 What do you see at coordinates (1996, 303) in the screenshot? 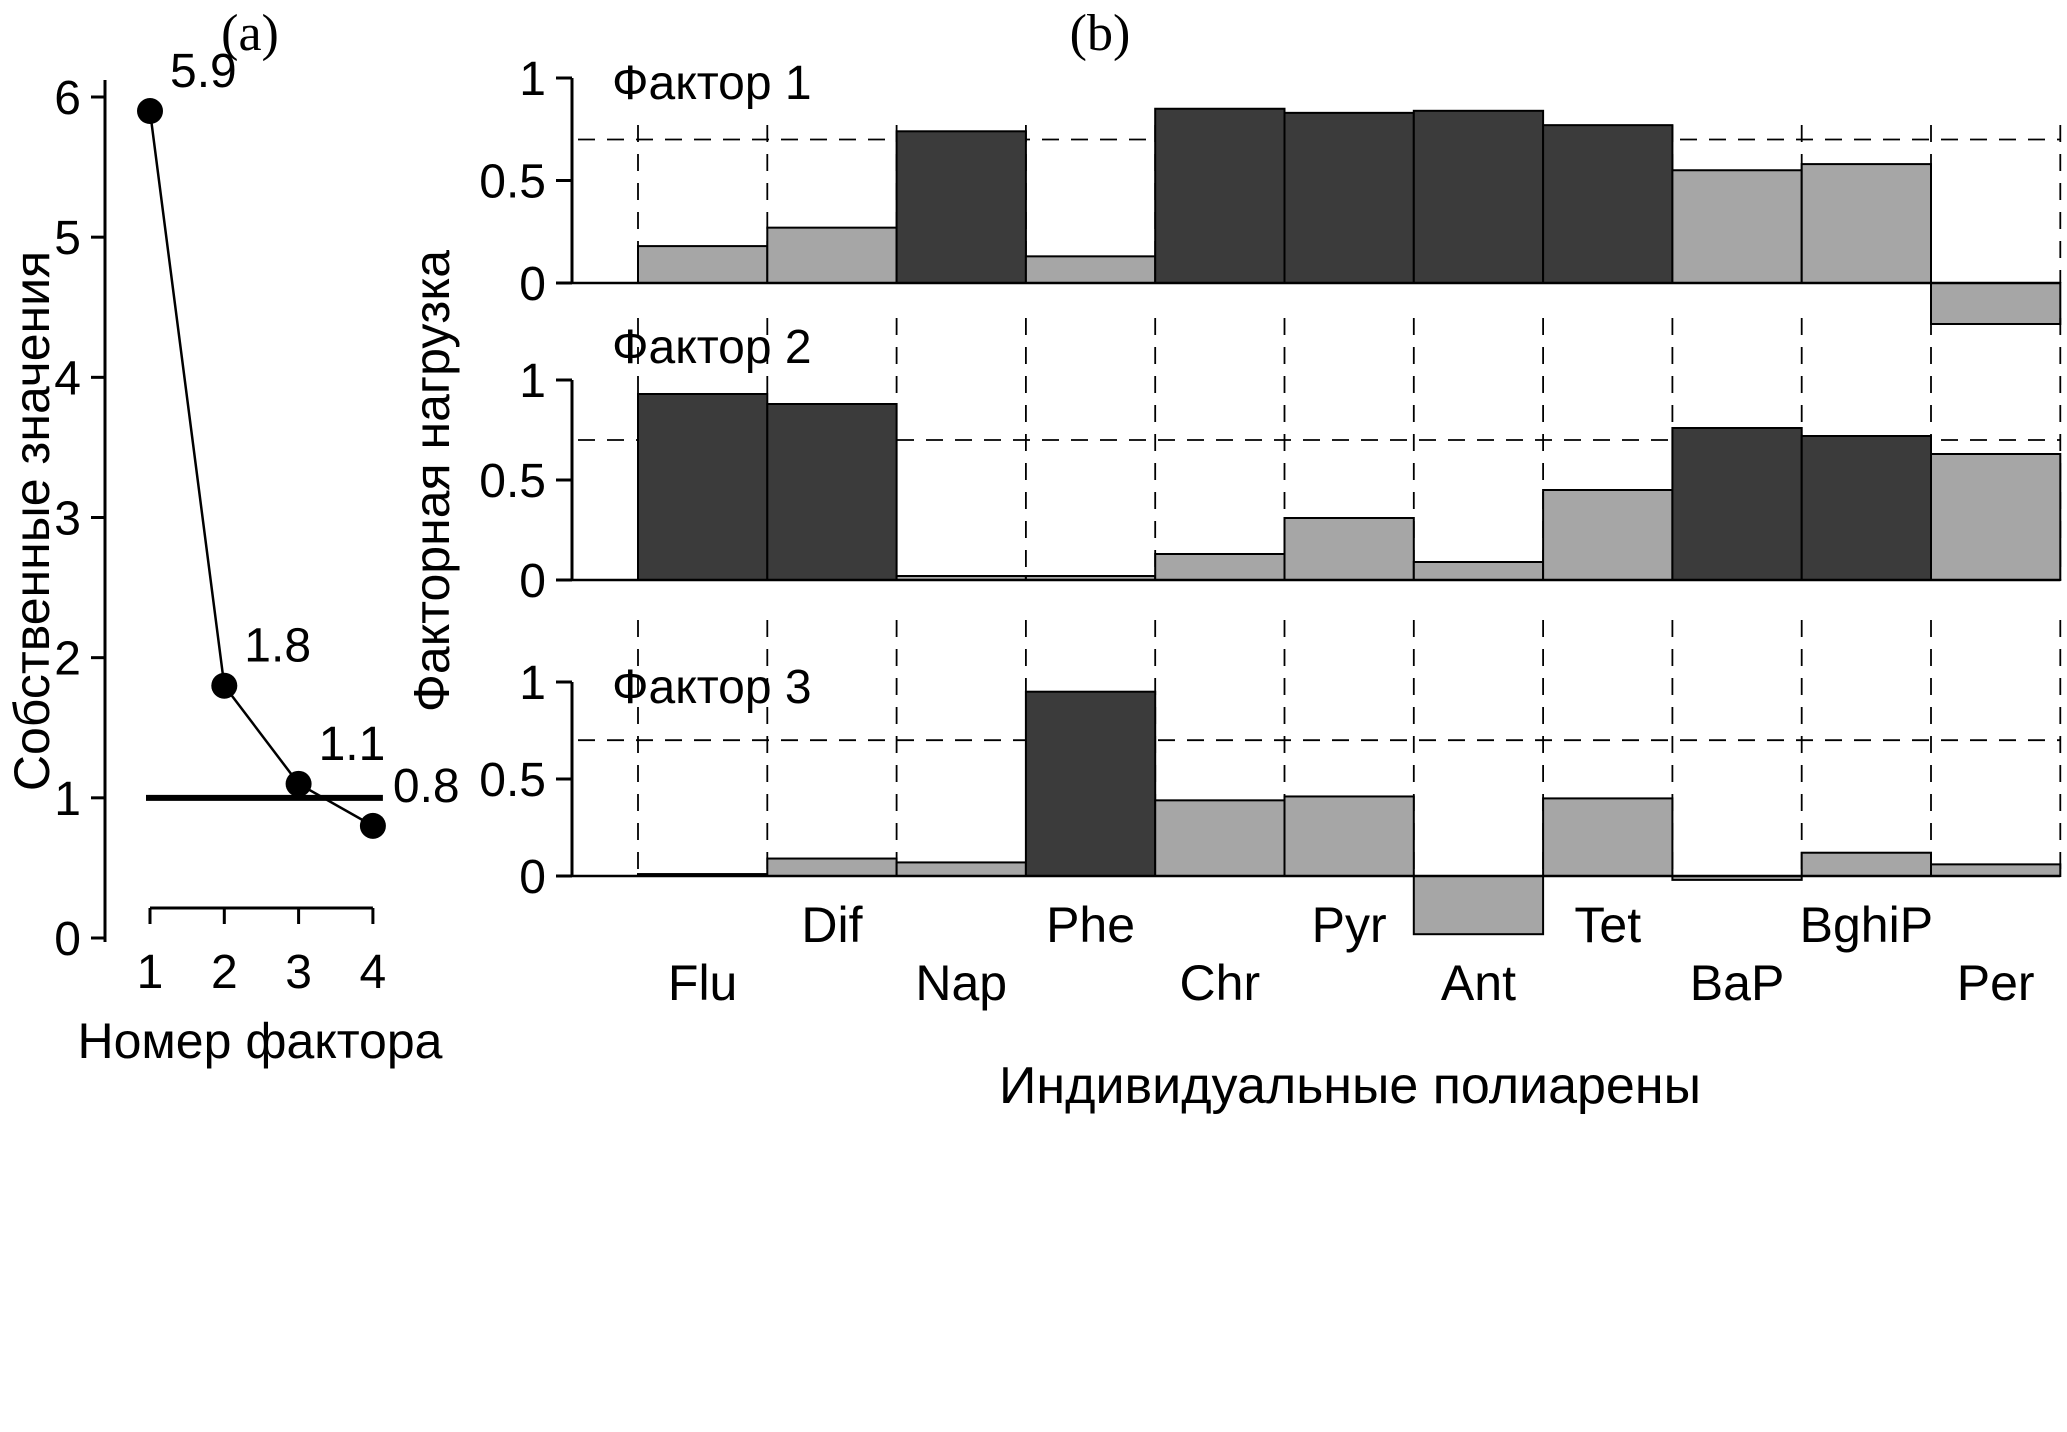
I see `bar-Фактор-1-Per` at bounding box center [1996, 303].